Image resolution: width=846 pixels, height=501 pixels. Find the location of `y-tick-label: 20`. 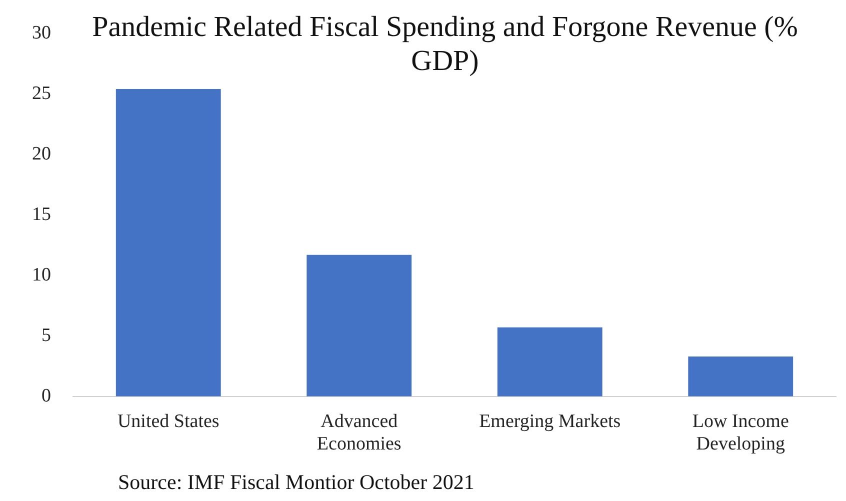

y-tick-label: 20 is located at coordinates (41, 153).